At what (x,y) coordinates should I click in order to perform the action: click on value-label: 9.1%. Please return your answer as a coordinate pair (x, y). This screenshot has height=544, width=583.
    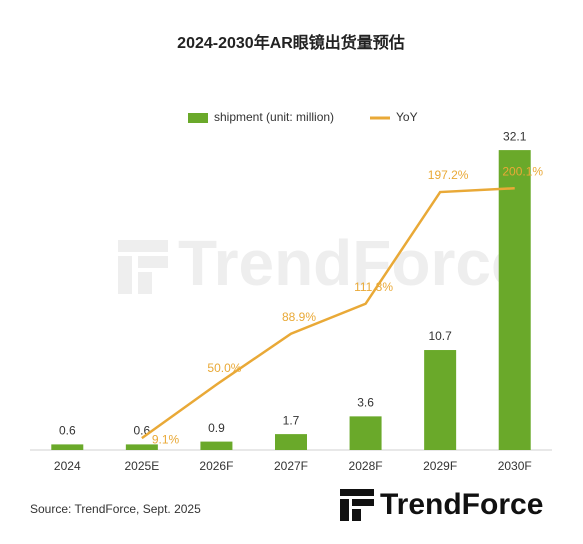
    Looking at the image, I should click on (166, 439).